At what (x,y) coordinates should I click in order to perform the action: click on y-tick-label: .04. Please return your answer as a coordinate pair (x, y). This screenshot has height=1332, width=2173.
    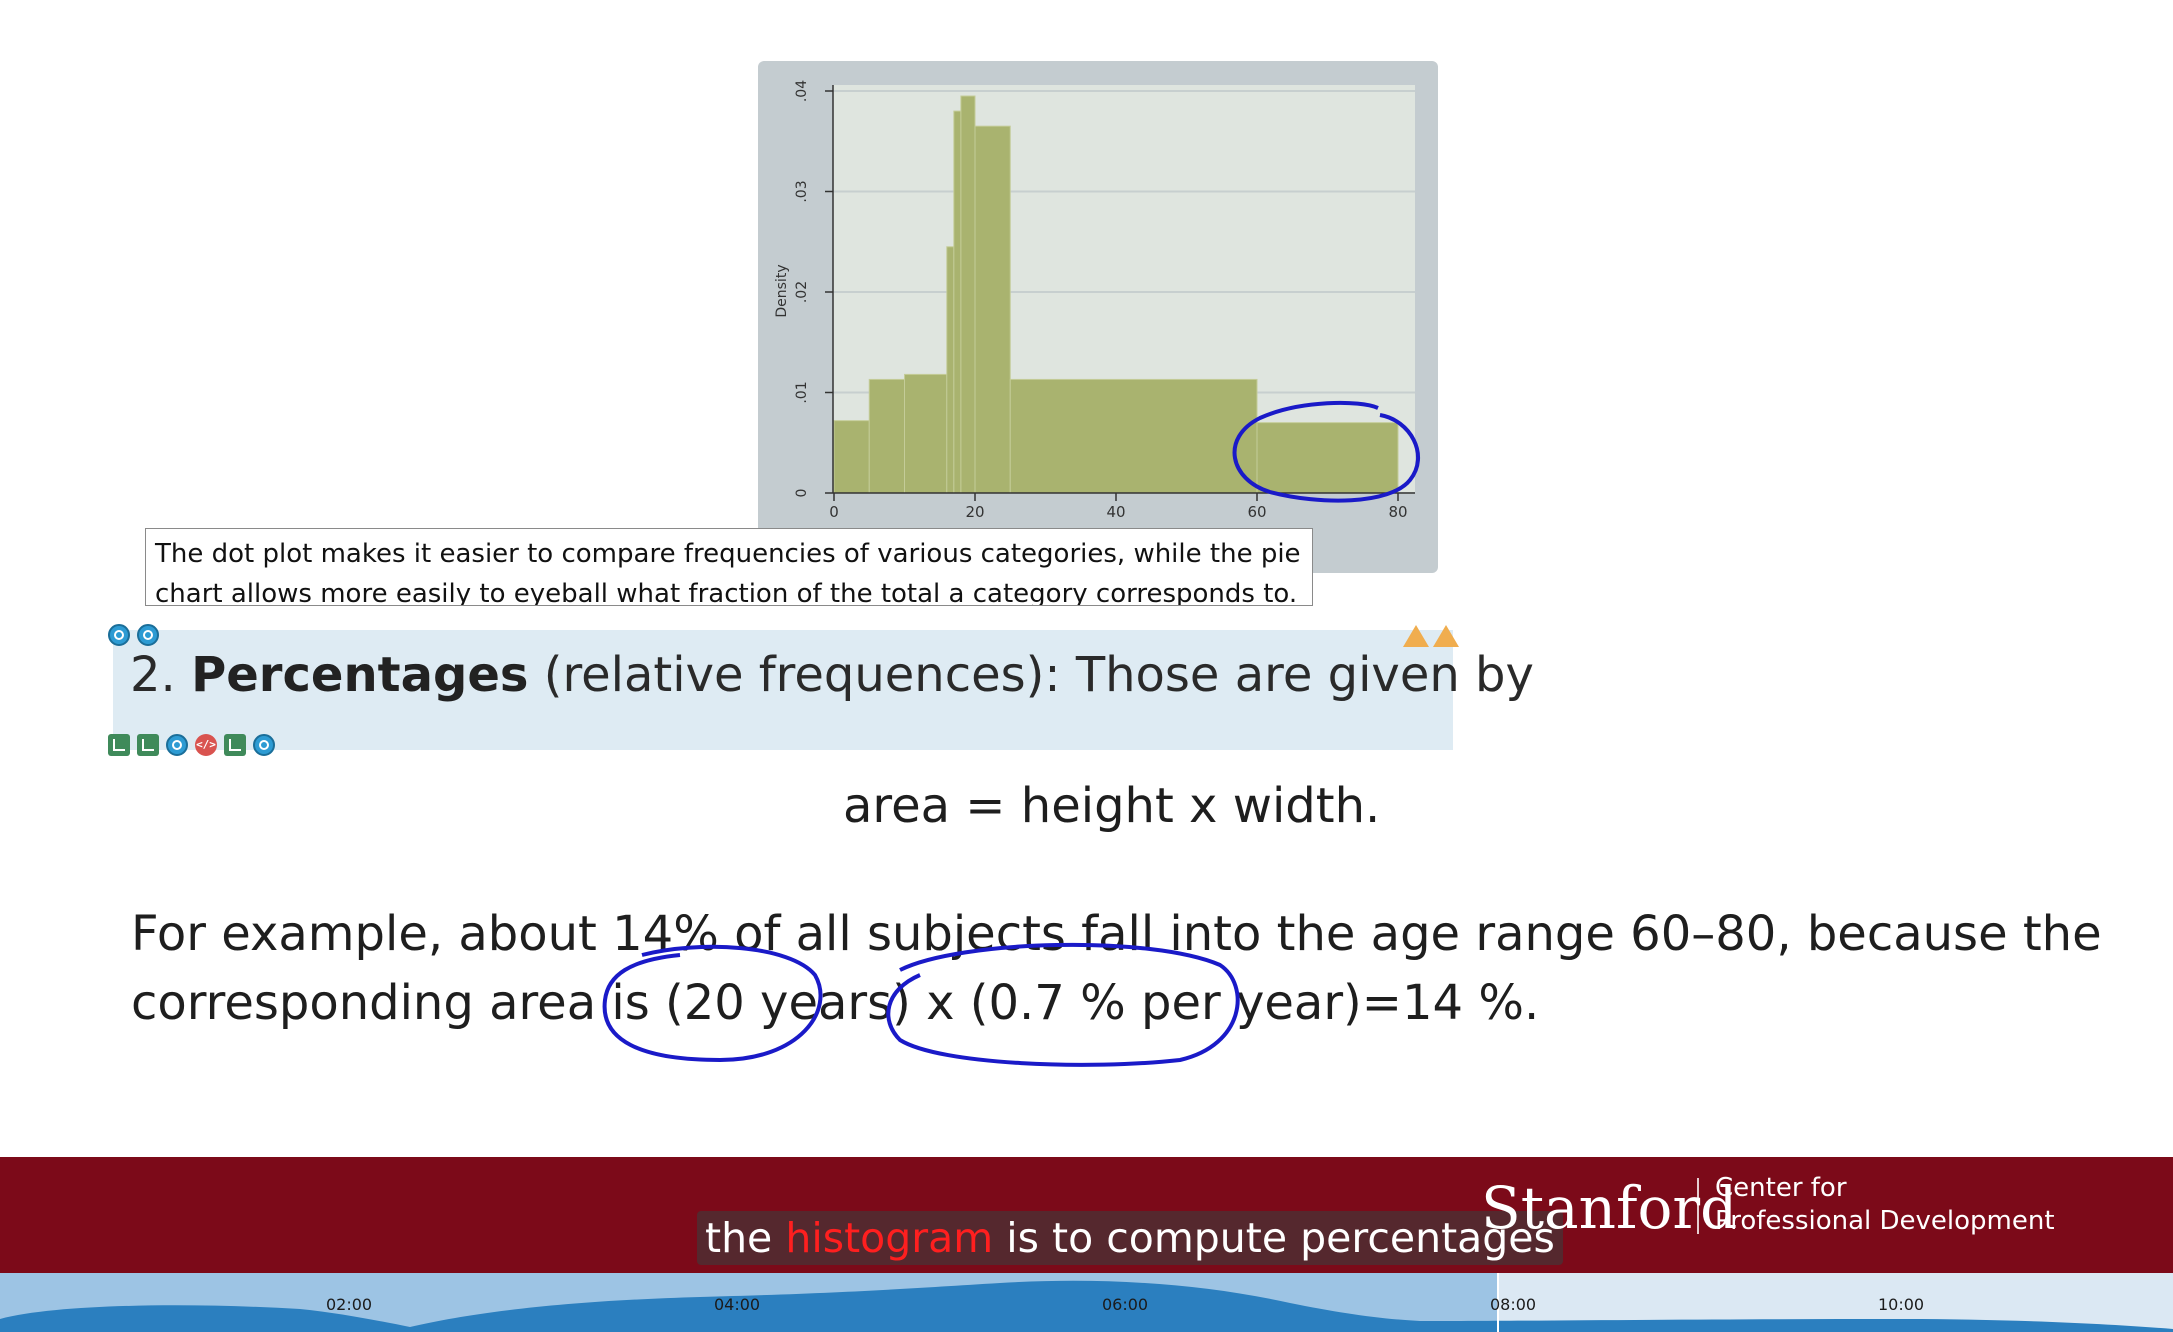
    Looking at the image, I should click on (802, 91).